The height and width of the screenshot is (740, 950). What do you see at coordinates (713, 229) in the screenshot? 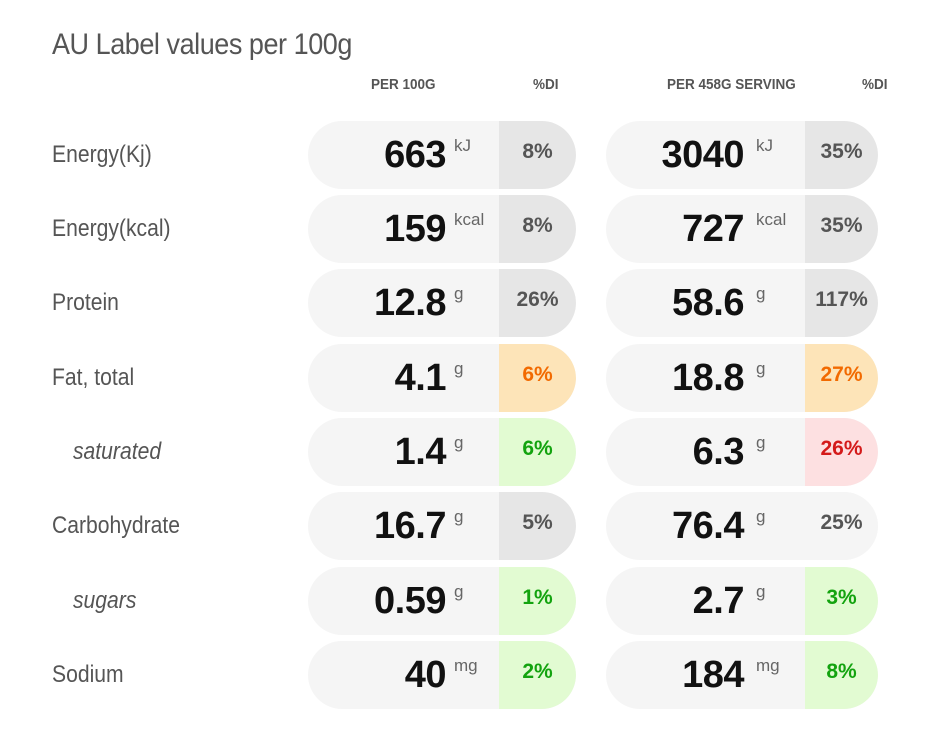
I see `nutrient-value: 727` at bounding box center [713, 229].